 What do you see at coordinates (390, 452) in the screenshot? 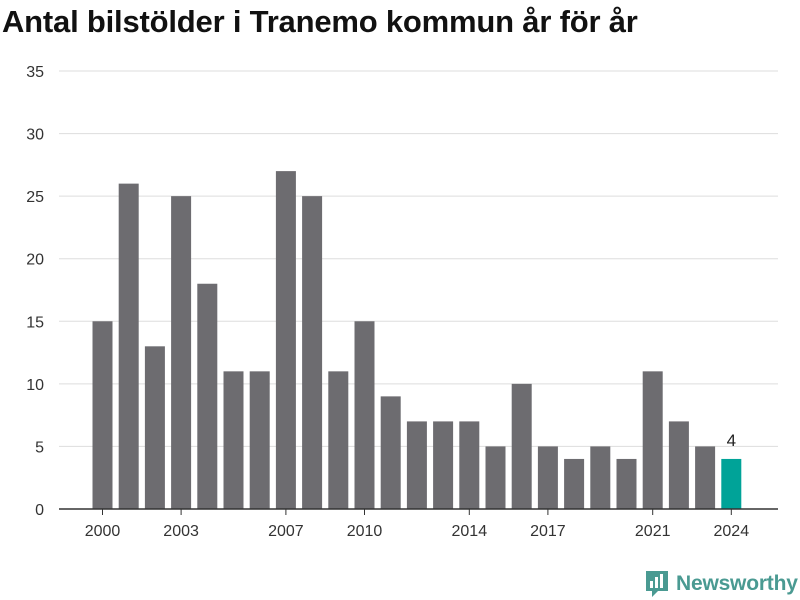
I see `bar-2011` at bounding box center [390, 452].